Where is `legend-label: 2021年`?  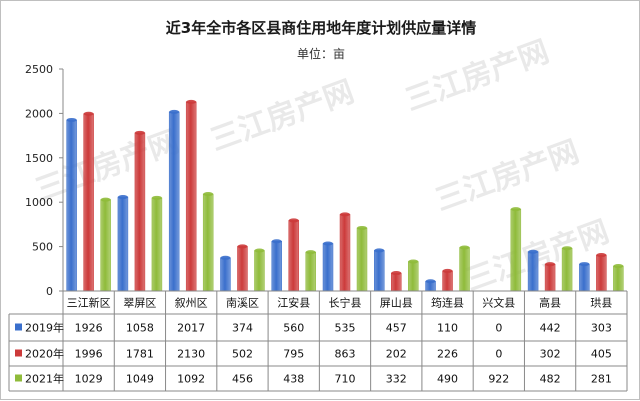
legend-label: 2021年 is located at coordinates (44, 379).